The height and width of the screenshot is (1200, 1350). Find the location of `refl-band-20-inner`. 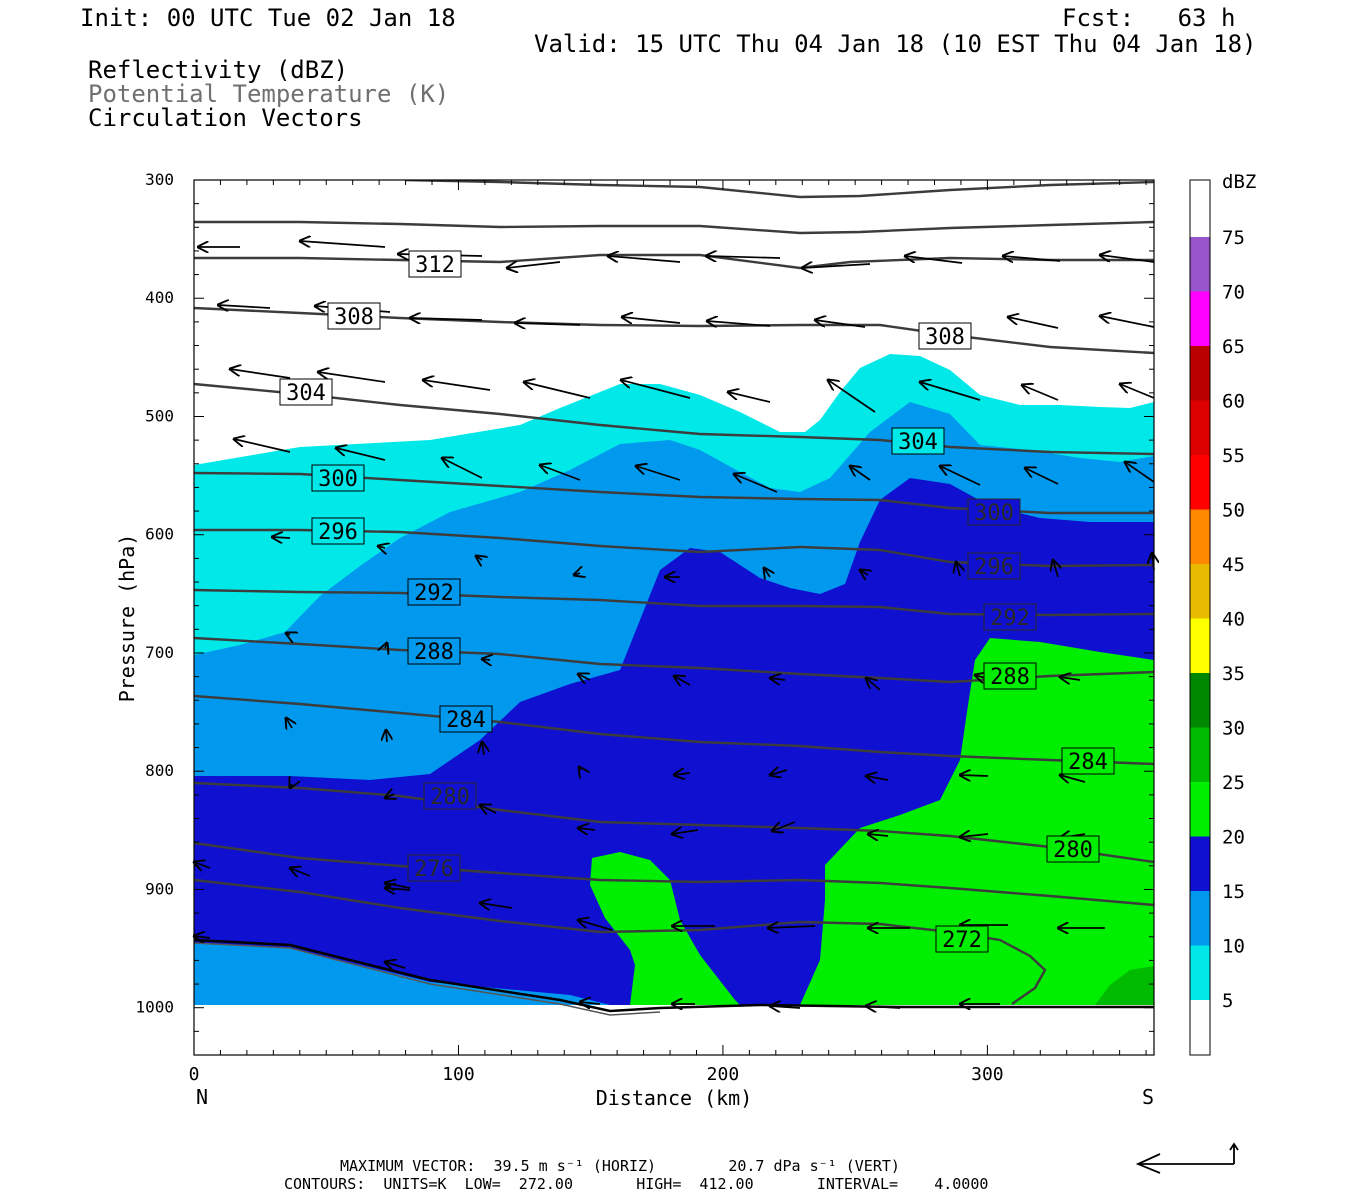

refl-band-20-inner is located at coordinates (665, 928).